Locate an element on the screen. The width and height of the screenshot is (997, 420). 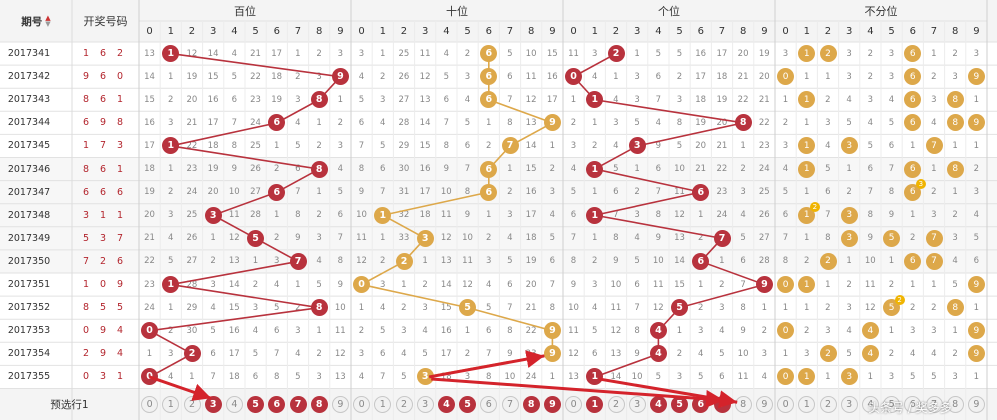
nonposition-ball: 9 is located at coordinates (976, 77).